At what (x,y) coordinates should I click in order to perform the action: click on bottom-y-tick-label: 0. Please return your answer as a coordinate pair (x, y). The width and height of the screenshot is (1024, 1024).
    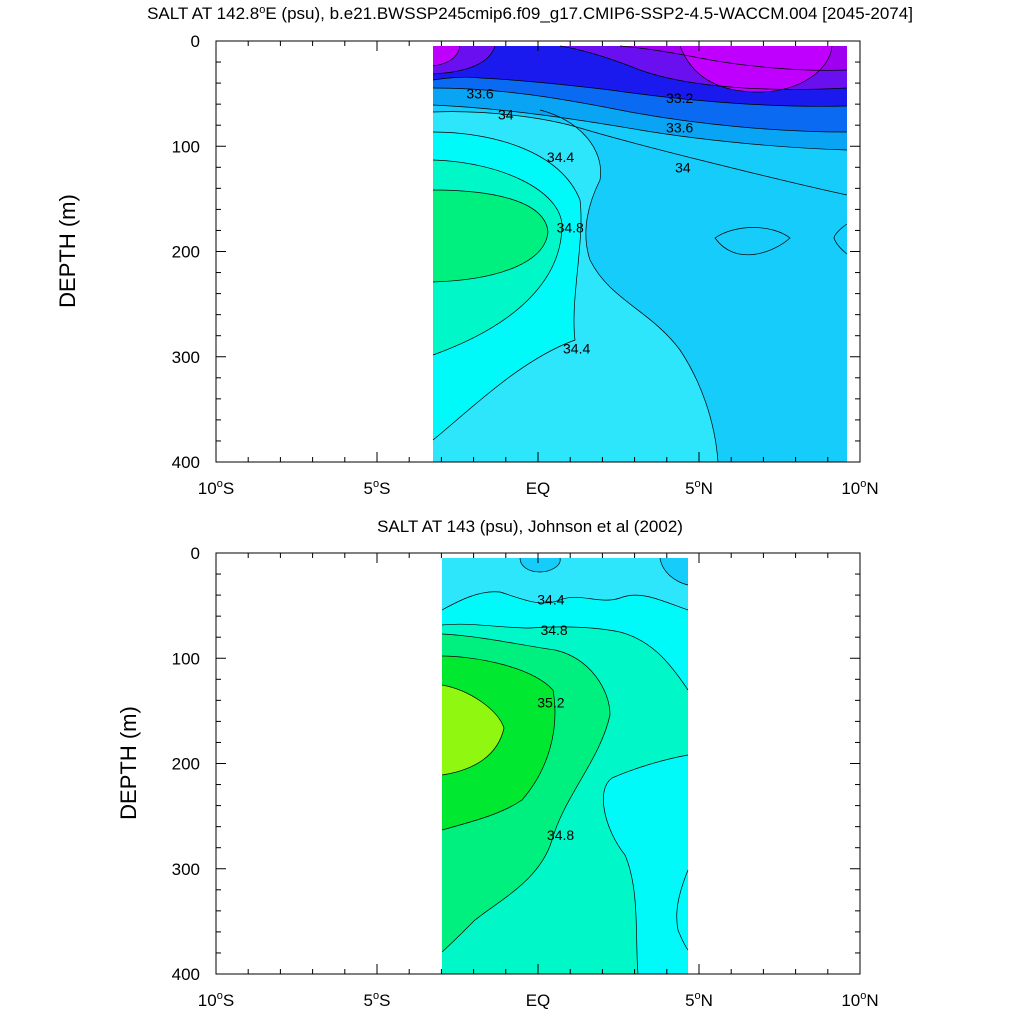
    Looking at the image, I should click on (195, 553).